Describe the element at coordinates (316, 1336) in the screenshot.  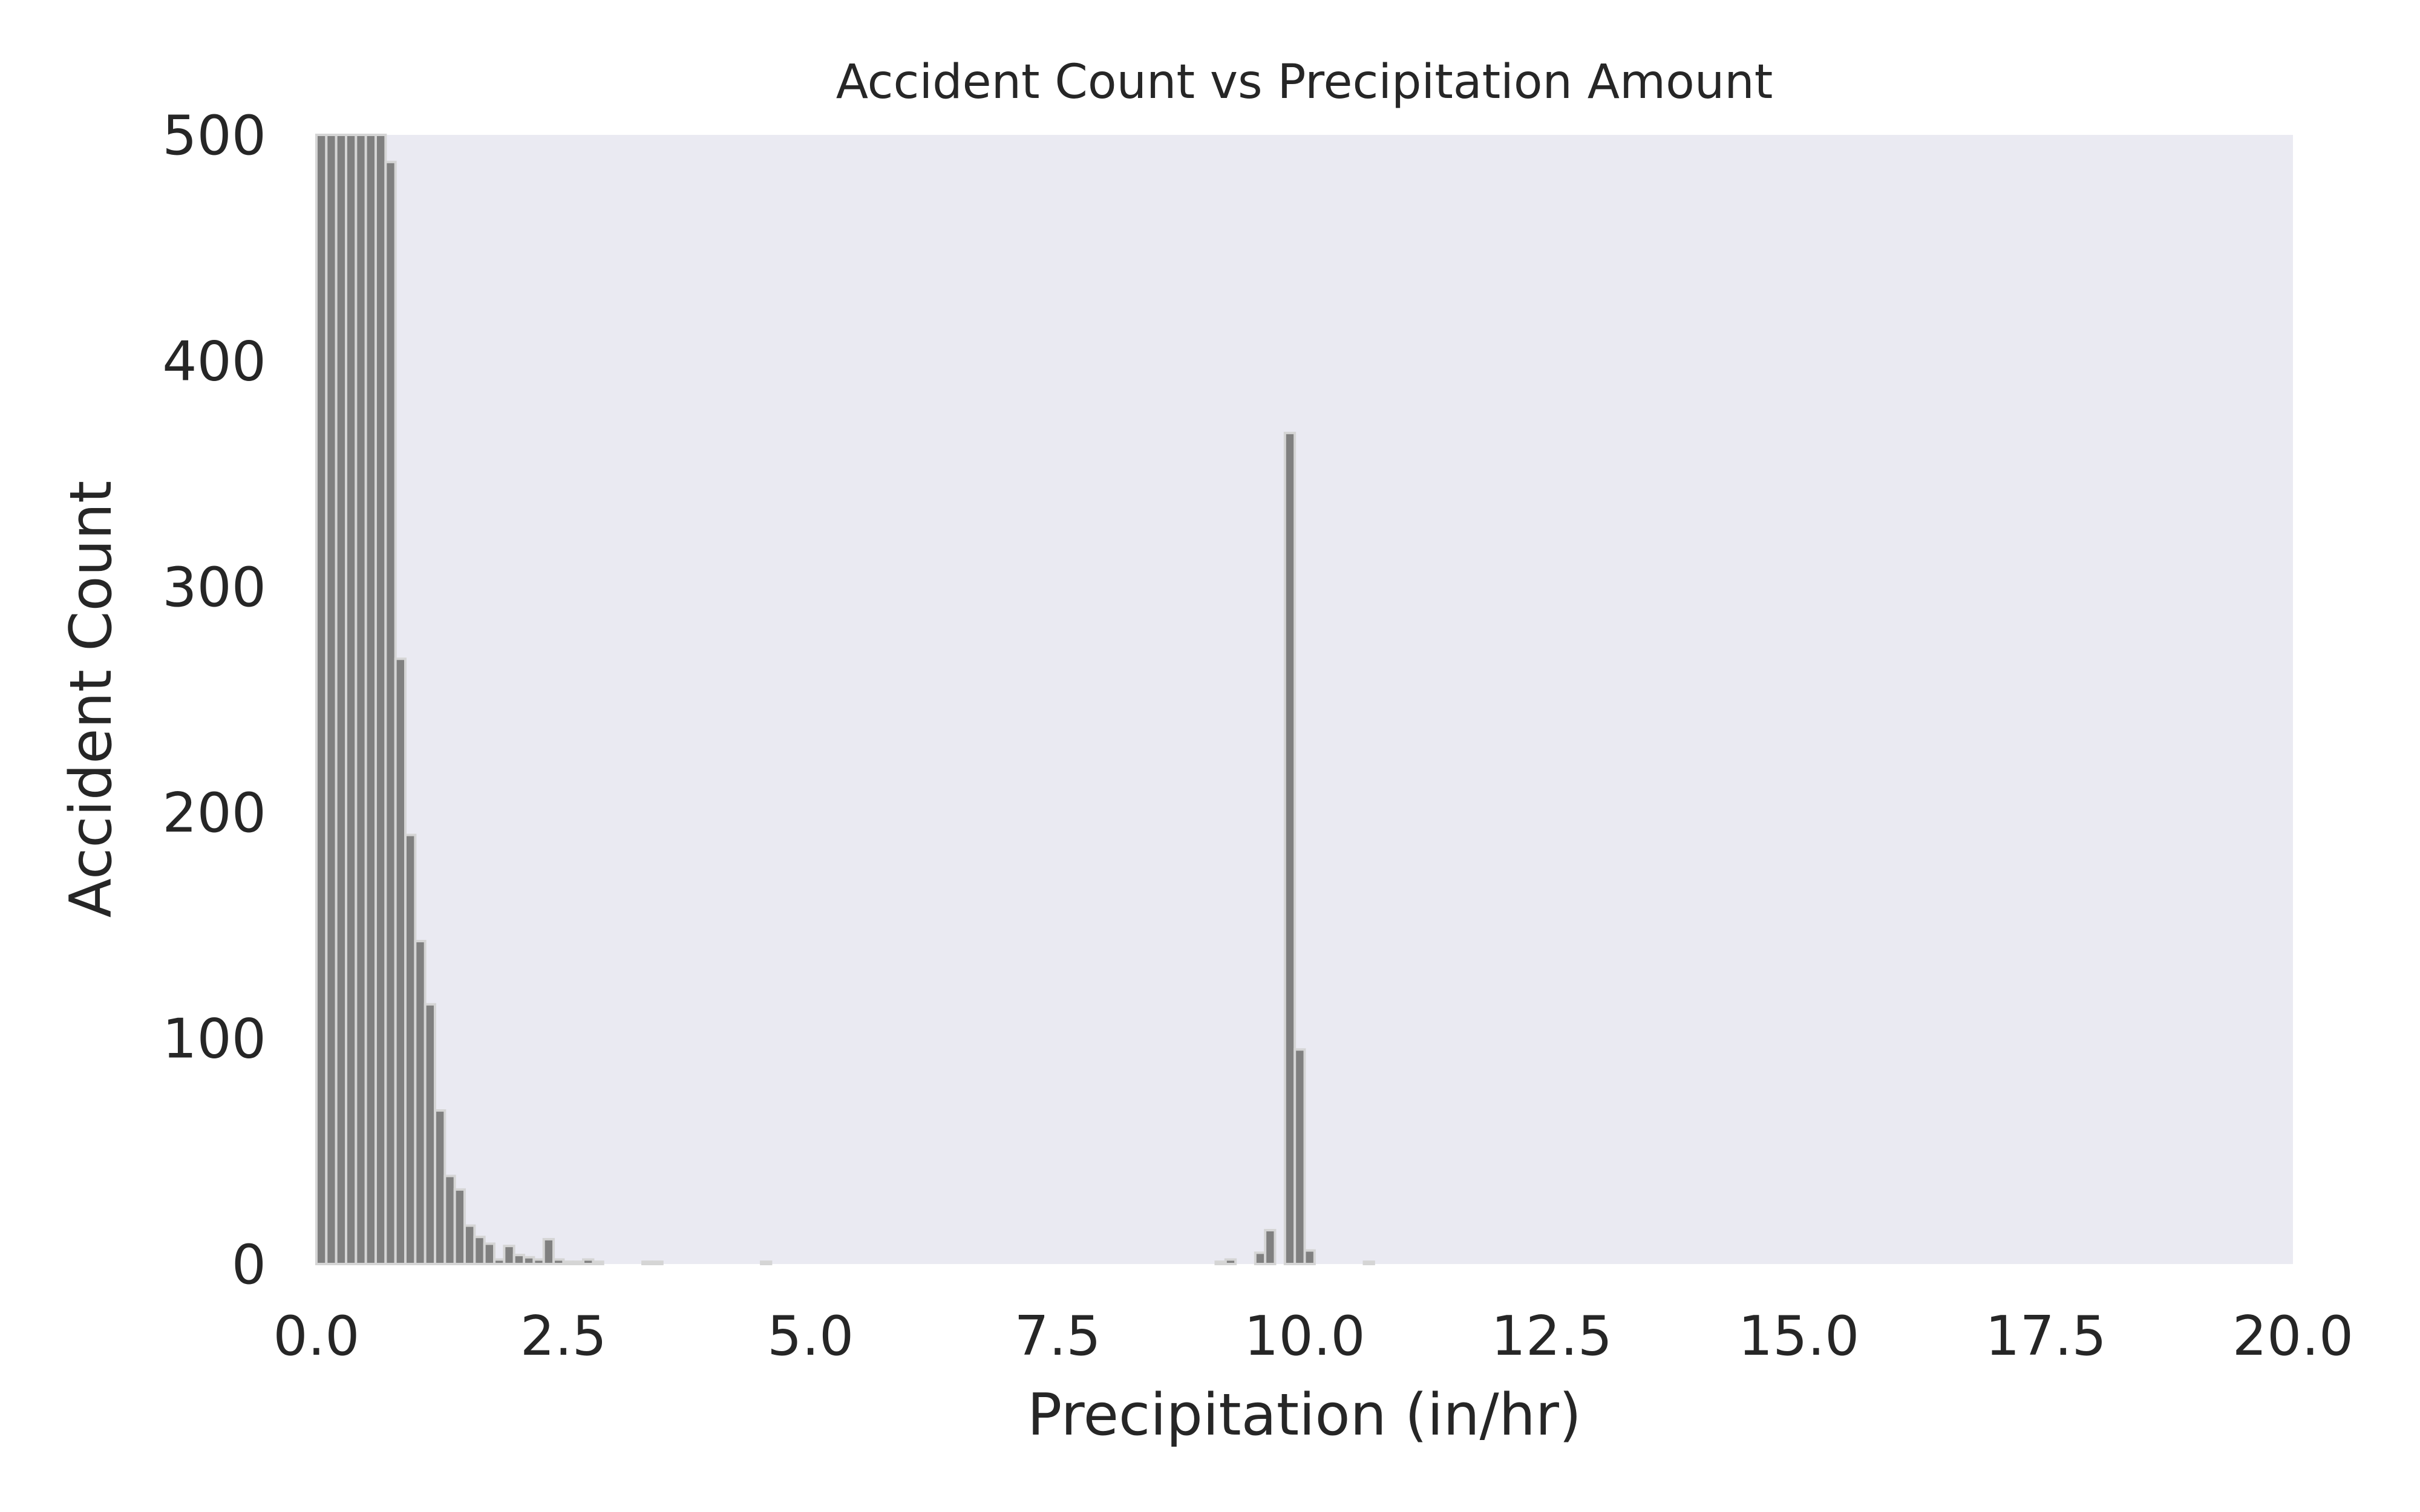
I see `x-tick-label: 0.0` at that location.